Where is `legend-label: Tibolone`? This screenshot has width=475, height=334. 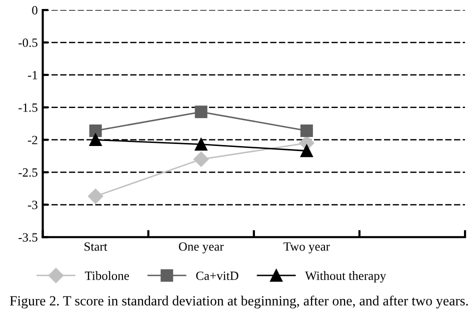
legend-label: Tibolone is located at coordinates (106, 275).